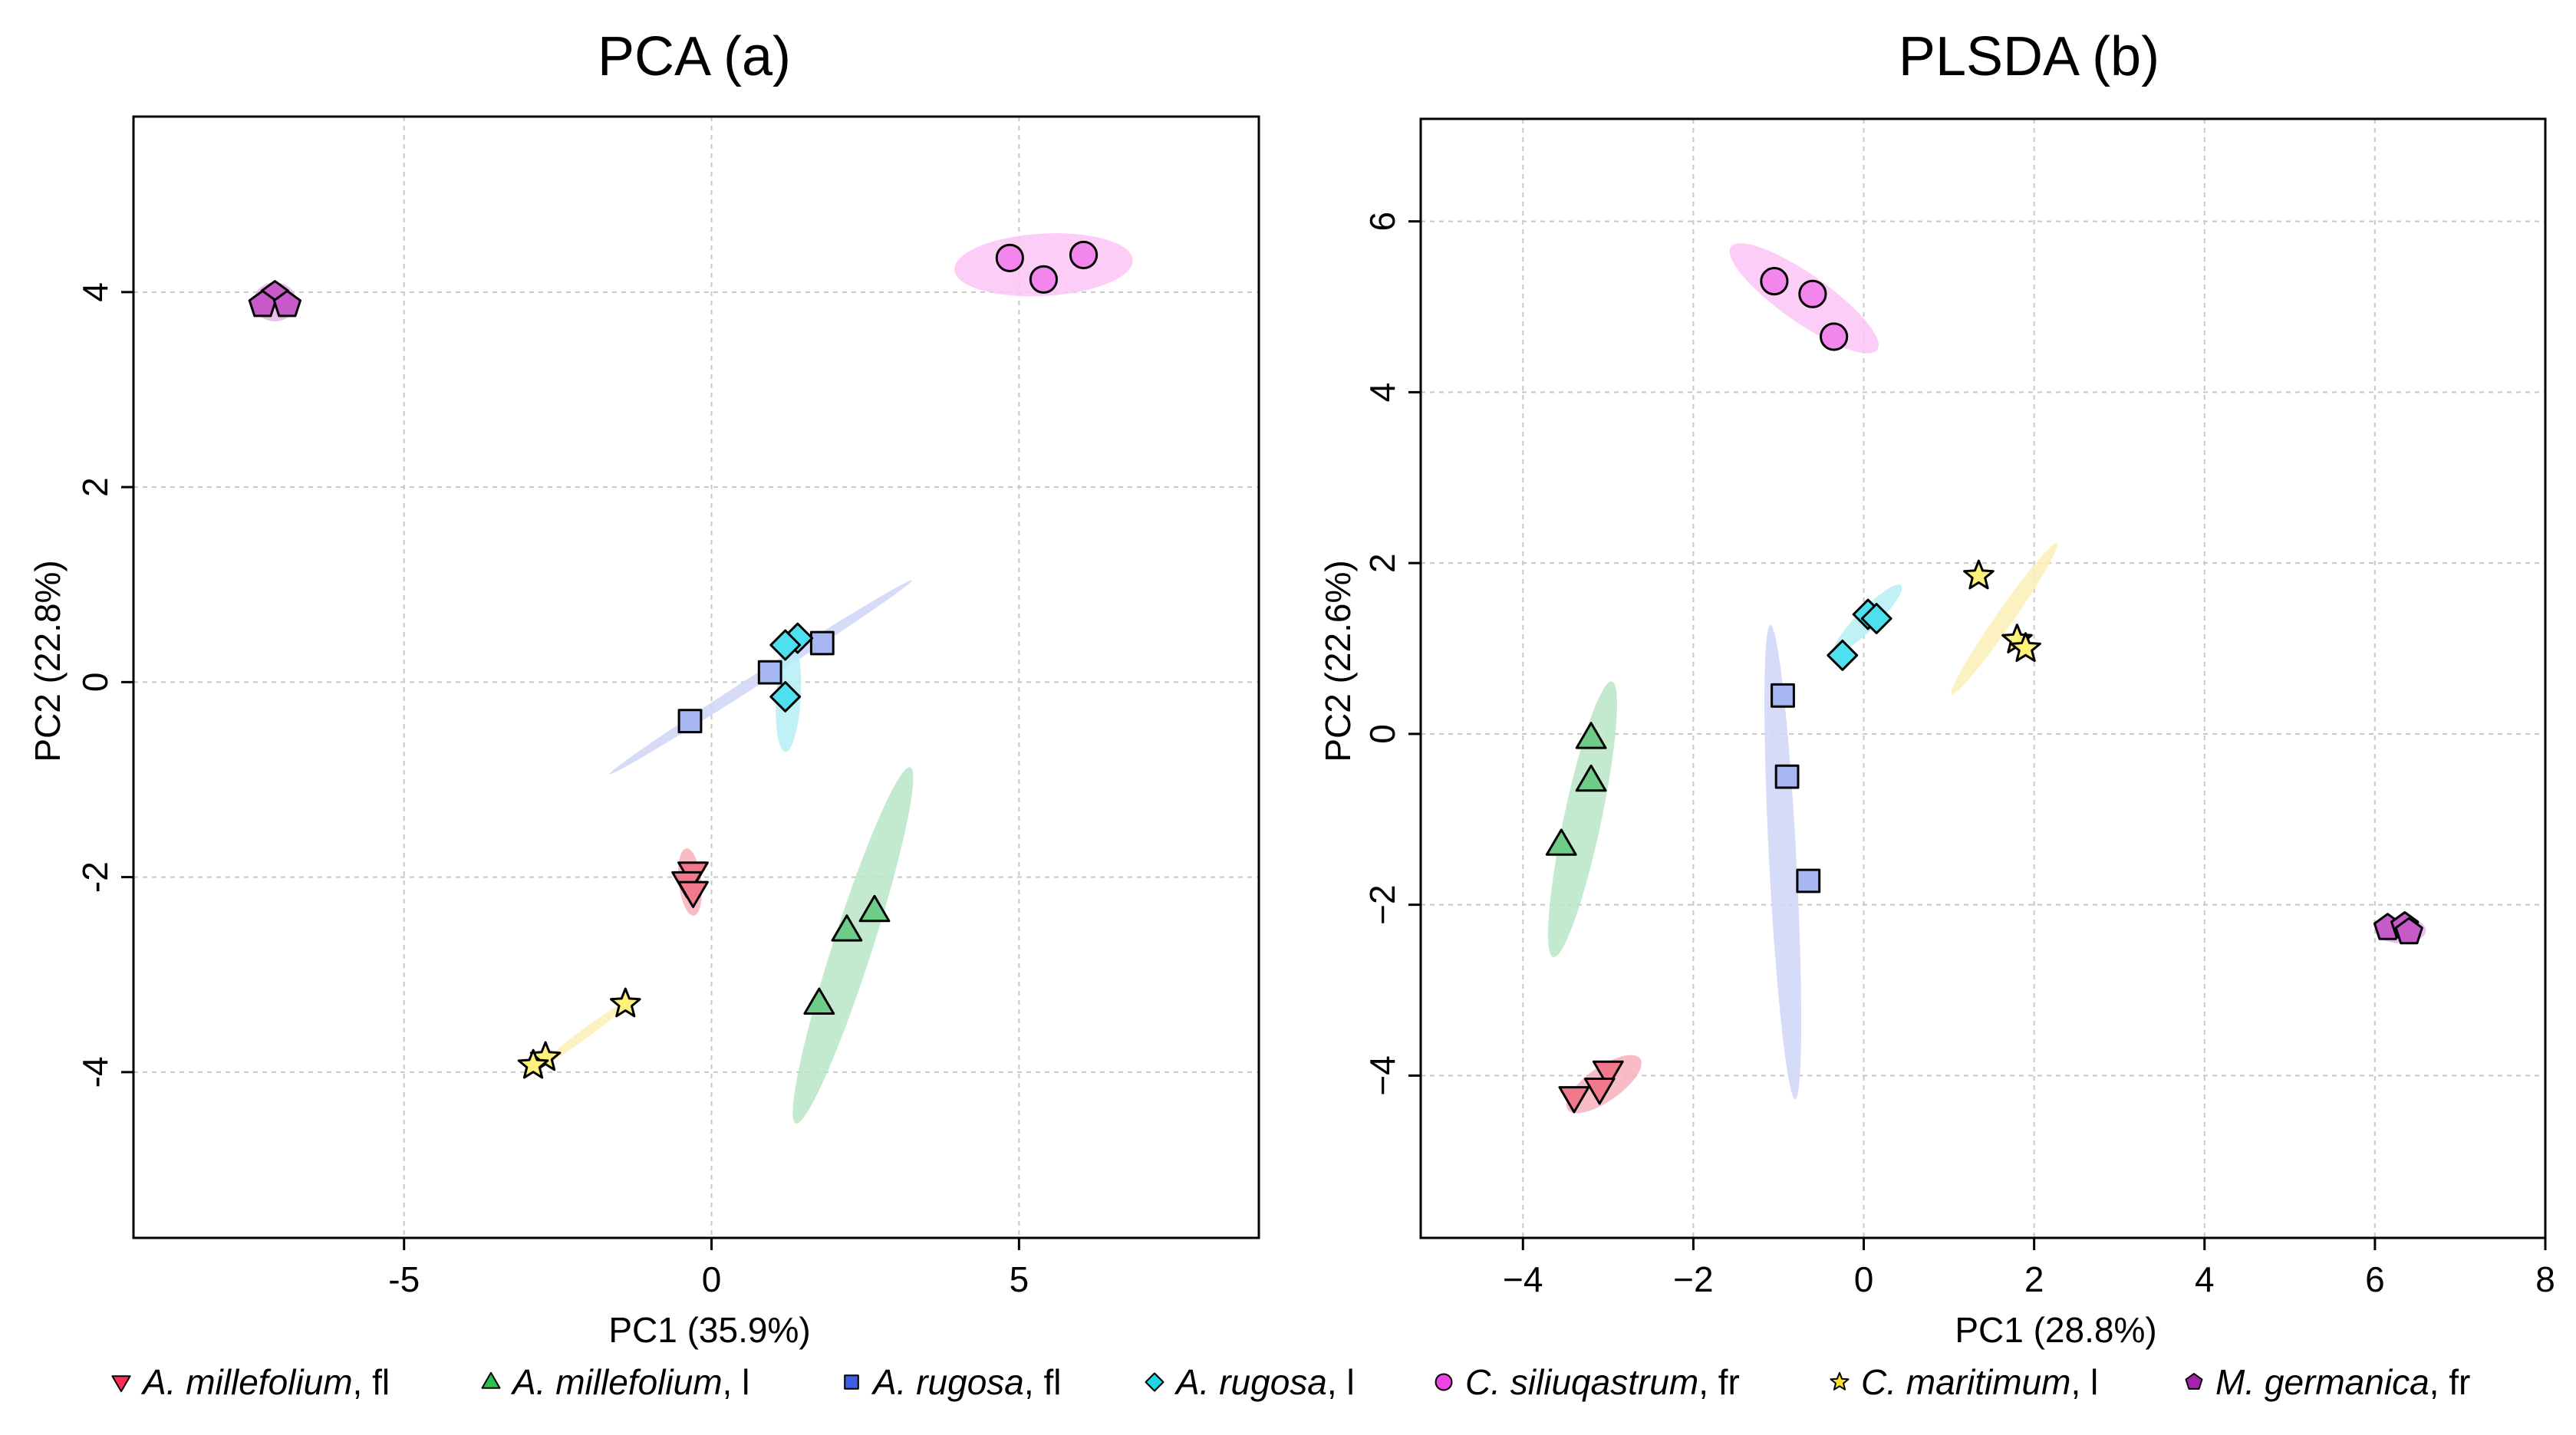 Image resolution: width=2576 pixels, height=1435 pixels. What do you see at coordinates (2545, 1279) in the screenshot?
I see `plsda-x-tick-label: 8` at bounding box center [2545, 1279].